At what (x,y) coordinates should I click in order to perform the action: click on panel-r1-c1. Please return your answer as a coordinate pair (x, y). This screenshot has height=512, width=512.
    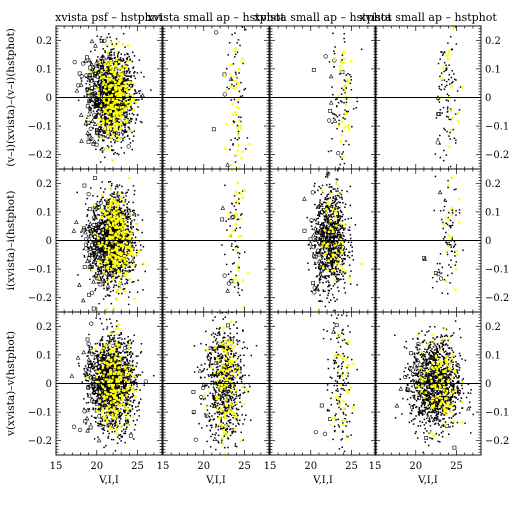
    Looking at the image, I should click on (216, 240).